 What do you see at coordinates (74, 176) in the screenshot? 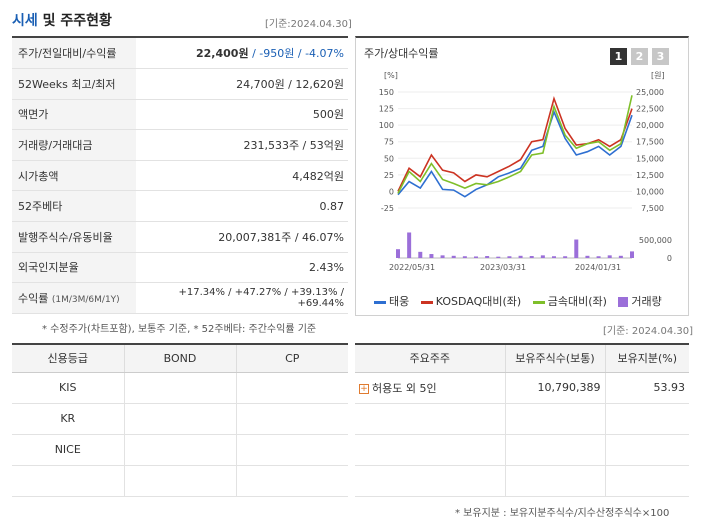
I see `stat-key: 시가총액` at bounding box center [74, 176].